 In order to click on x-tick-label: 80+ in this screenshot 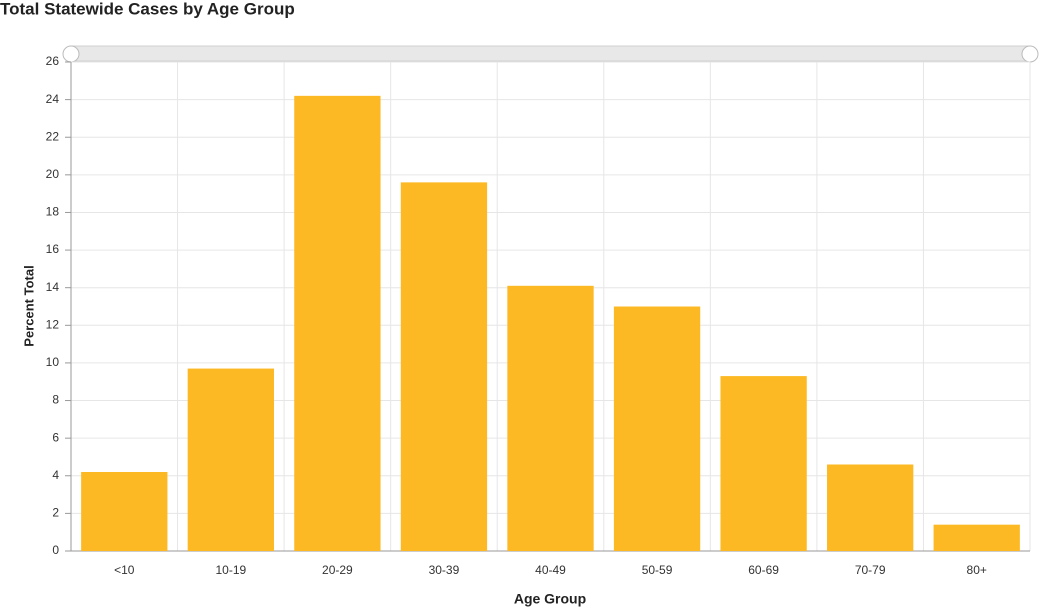, I will do `click(977, 570)`.